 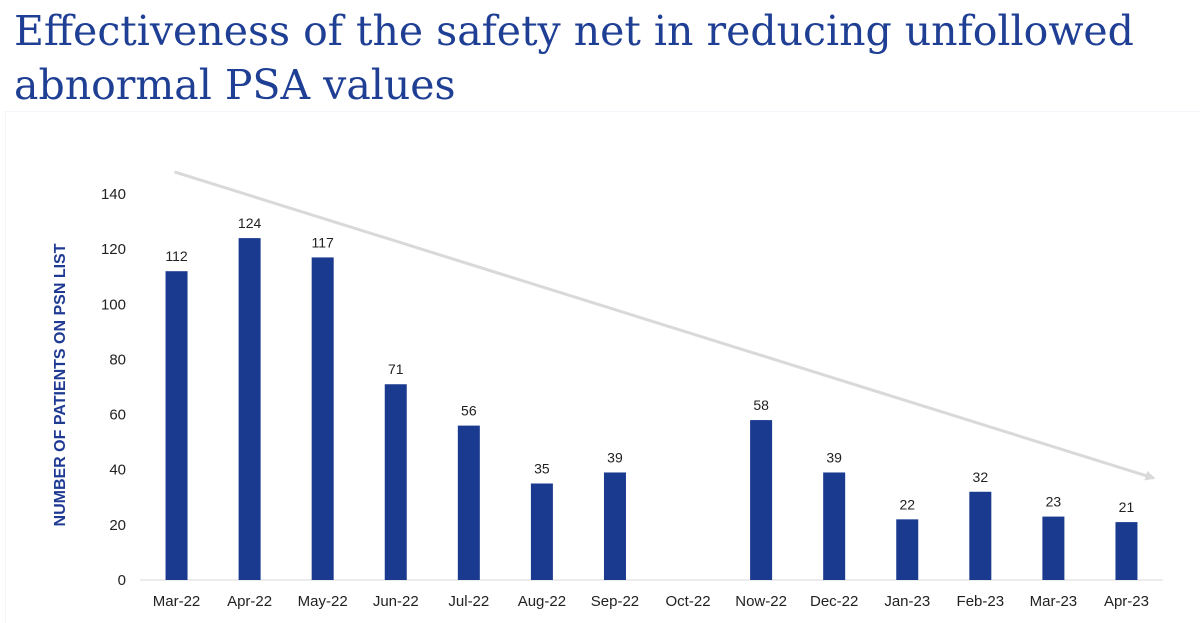 What do you see at coordinates (1127, 507) in the screenshot?
I see `data-label: 21` at bounding box center [1127, 507].